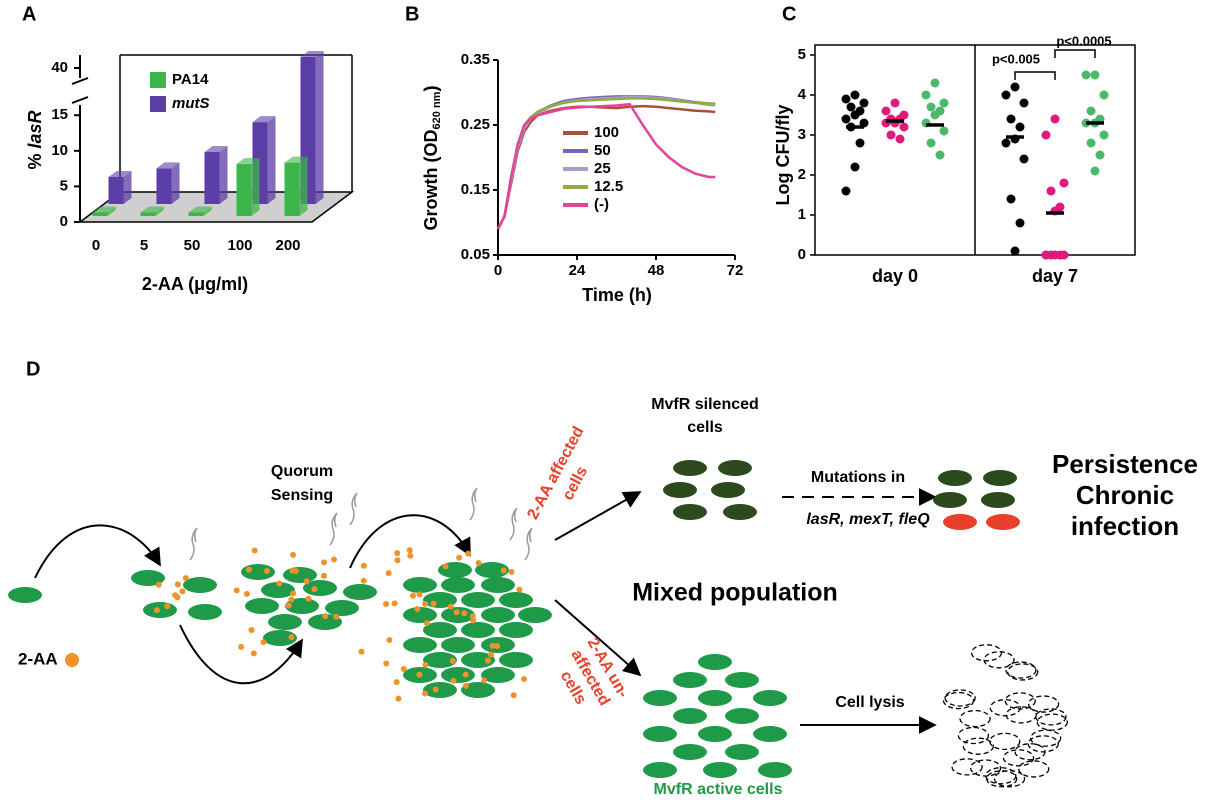 The image size is (1224, 800). Describe the element at coordinates (594, 672) in the screenshot. I see `unaffected-label: 2-AA un- affected cells` at that location.